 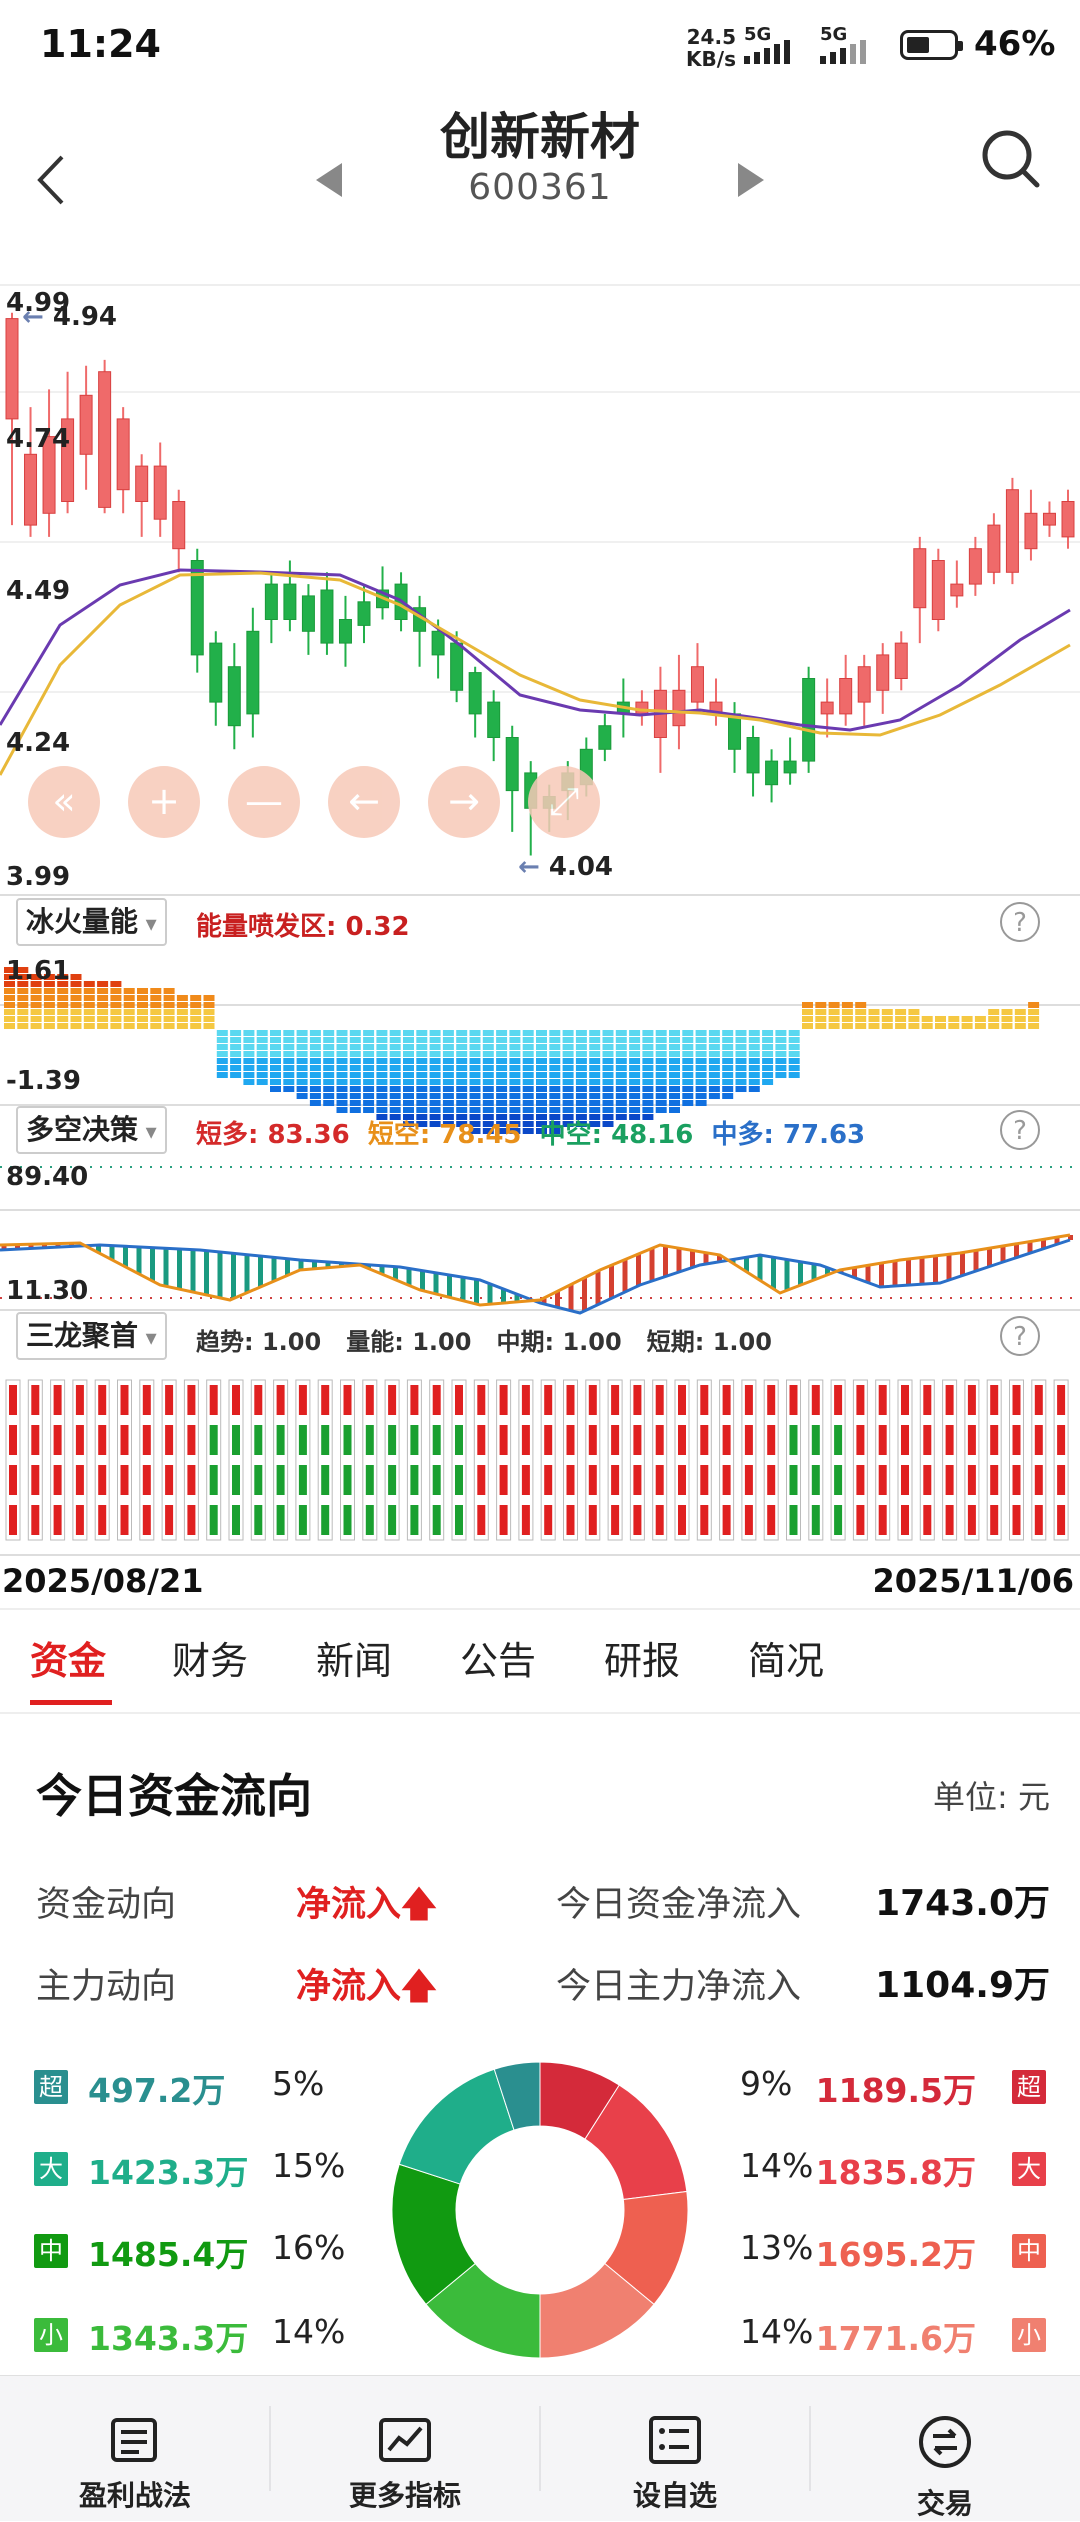 I want to click on scroll-right-button: →, so click(x=464, y=802).